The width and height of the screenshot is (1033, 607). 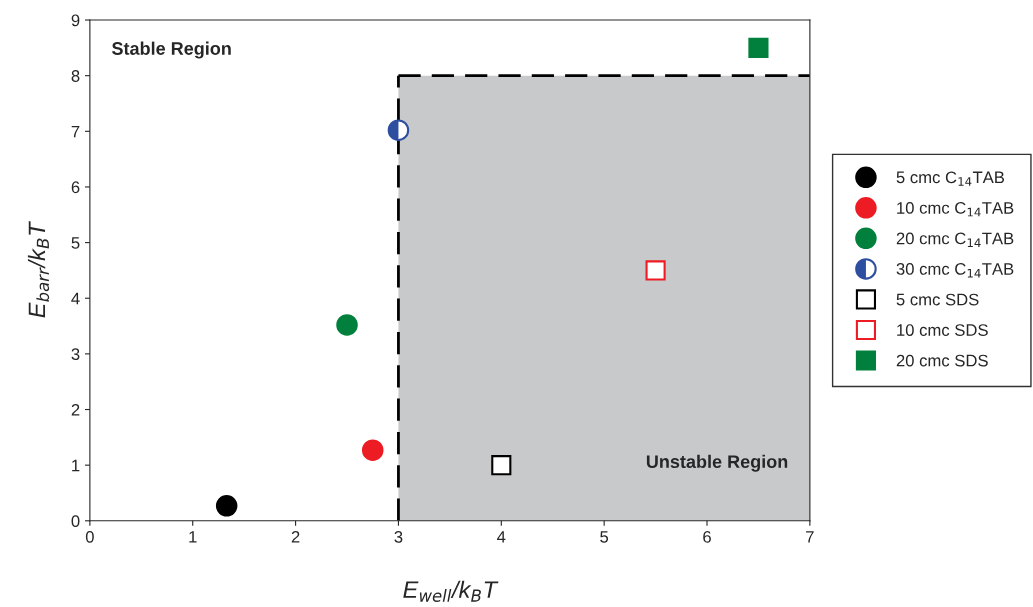 What do you see at coordinates (75, 521) in the screenshot?
I see `y-tick-label: 0` at bounding box center [75, 521].